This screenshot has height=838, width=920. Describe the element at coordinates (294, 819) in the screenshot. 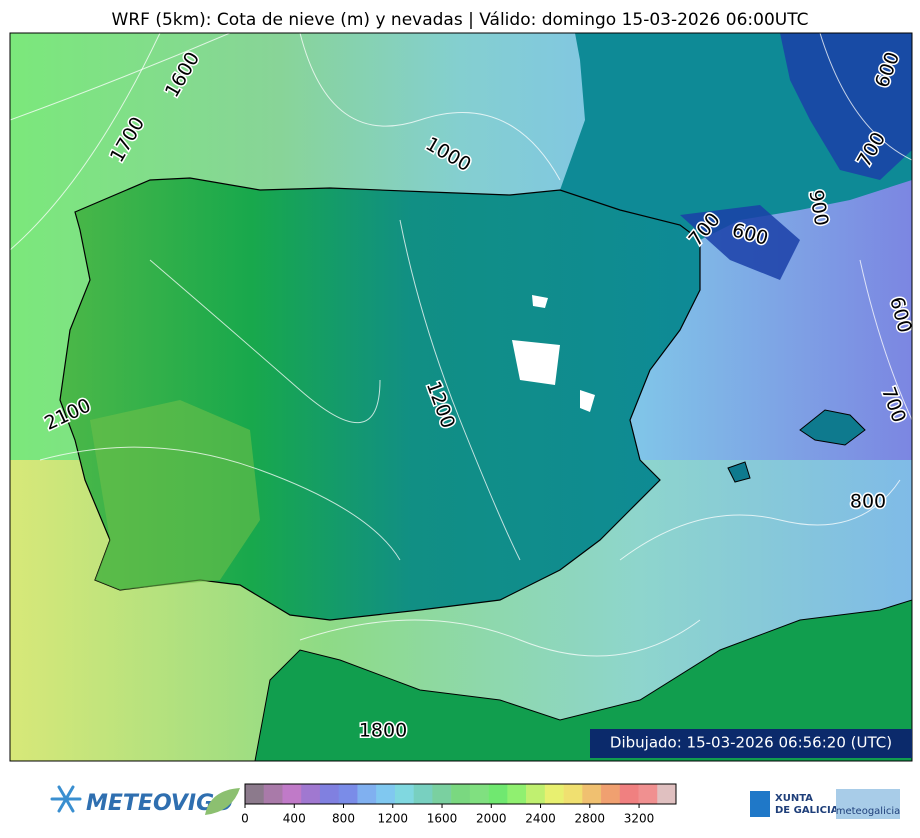

I see `colorbar-tick-label: 400` at that location.